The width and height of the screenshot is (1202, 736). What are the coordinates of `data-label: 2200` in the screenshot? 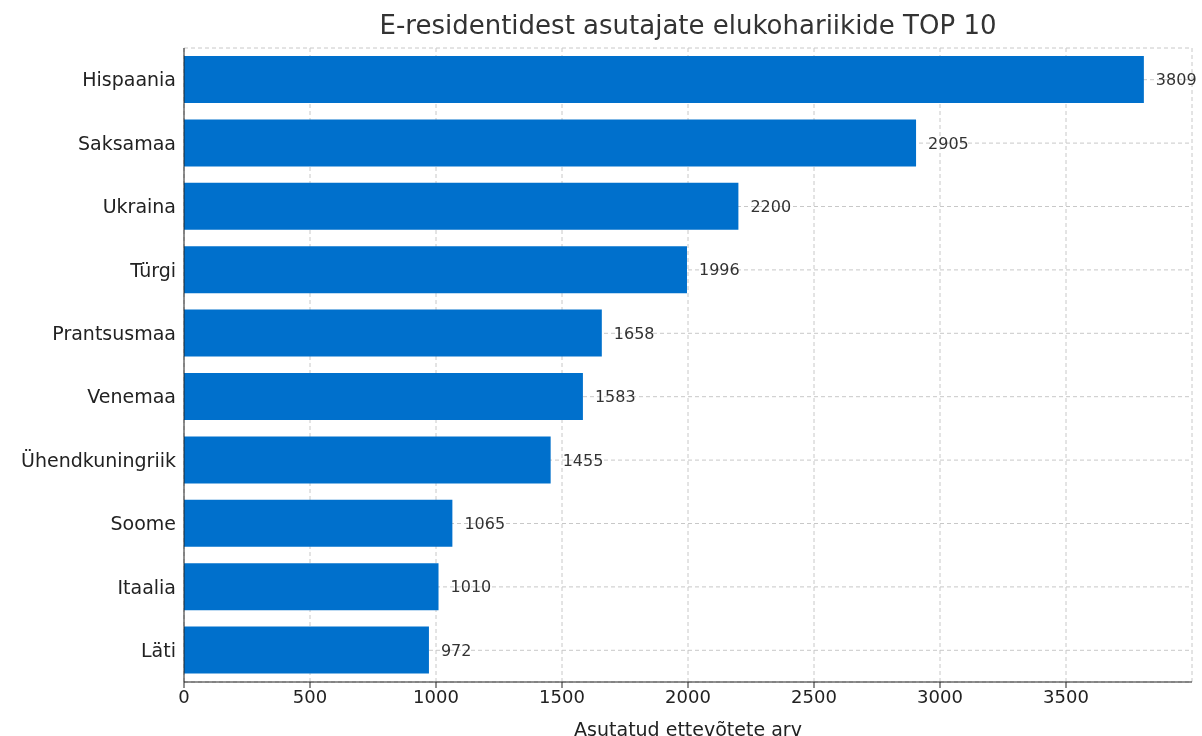 It's located at (771, 206).